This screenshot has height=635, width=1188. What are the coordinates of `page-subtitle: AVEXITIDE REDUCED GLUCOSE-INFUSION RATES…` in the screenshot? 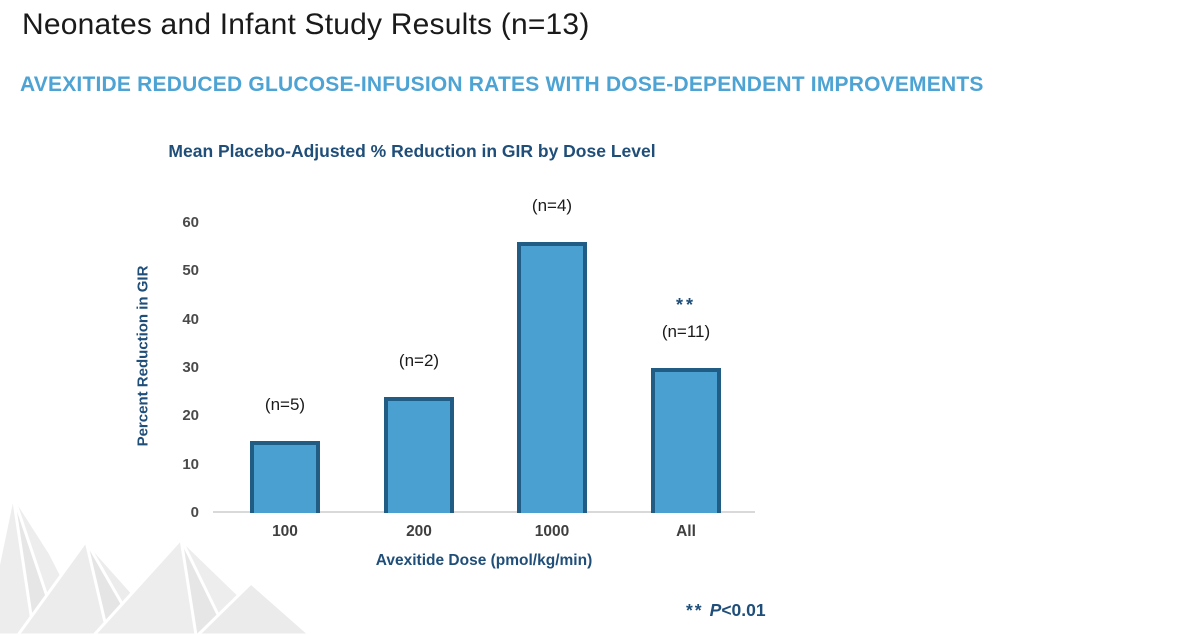 It's located at (502, 84).